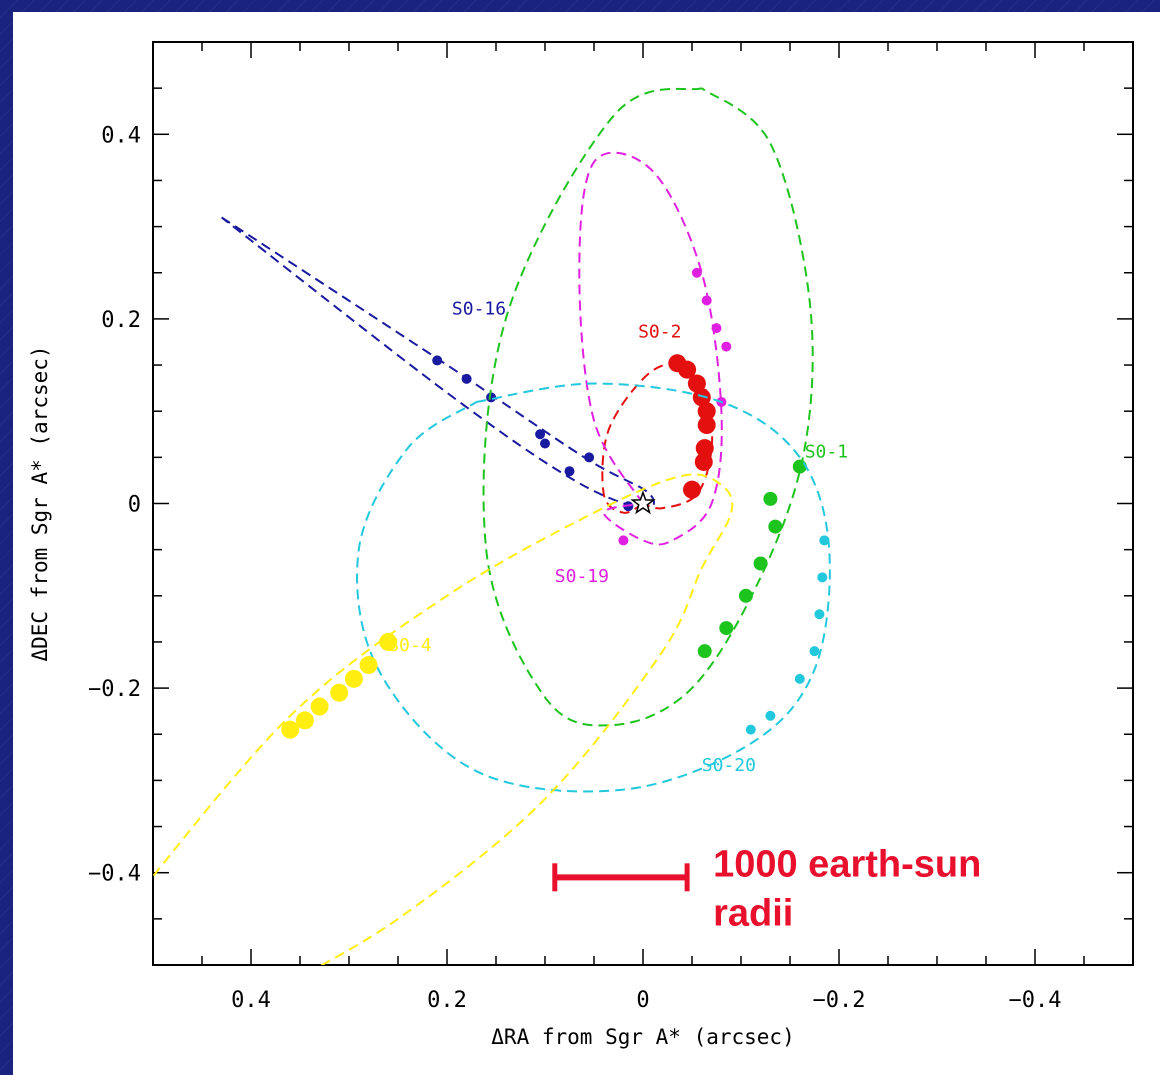  I want to click on x-tick-label: 0.2, so click(447, 1000).